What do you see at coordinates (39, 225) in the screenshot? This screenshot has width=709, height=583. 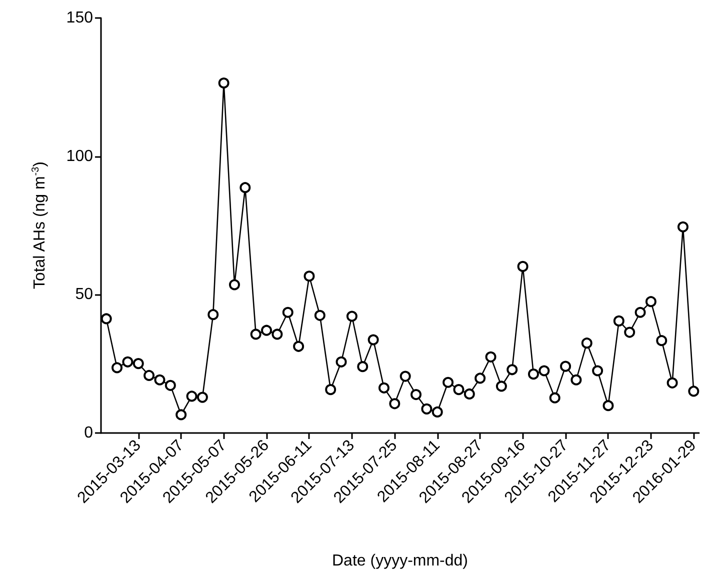 I see `y-axis-title: Total AHs (ng m-3)` at bounding box center [39, 225].